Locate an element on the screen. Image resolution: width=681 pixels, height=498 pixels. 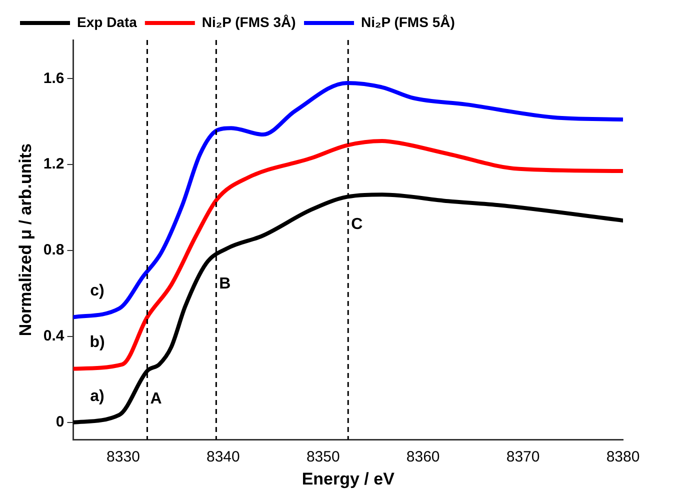
x-tick-label: 8360 is located at coordinates (423, 457).